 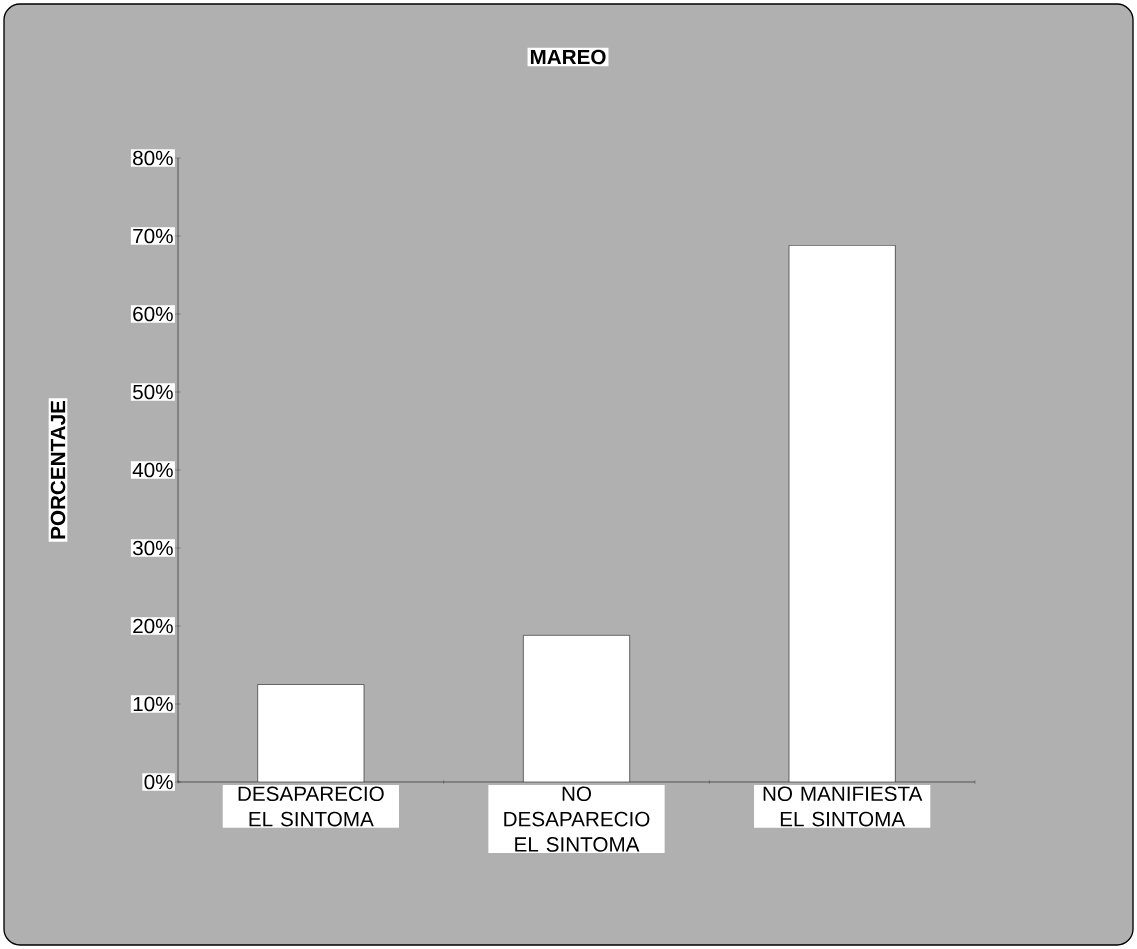 I want to click on y-tick-label: 70%, so click(x=153, y=236).